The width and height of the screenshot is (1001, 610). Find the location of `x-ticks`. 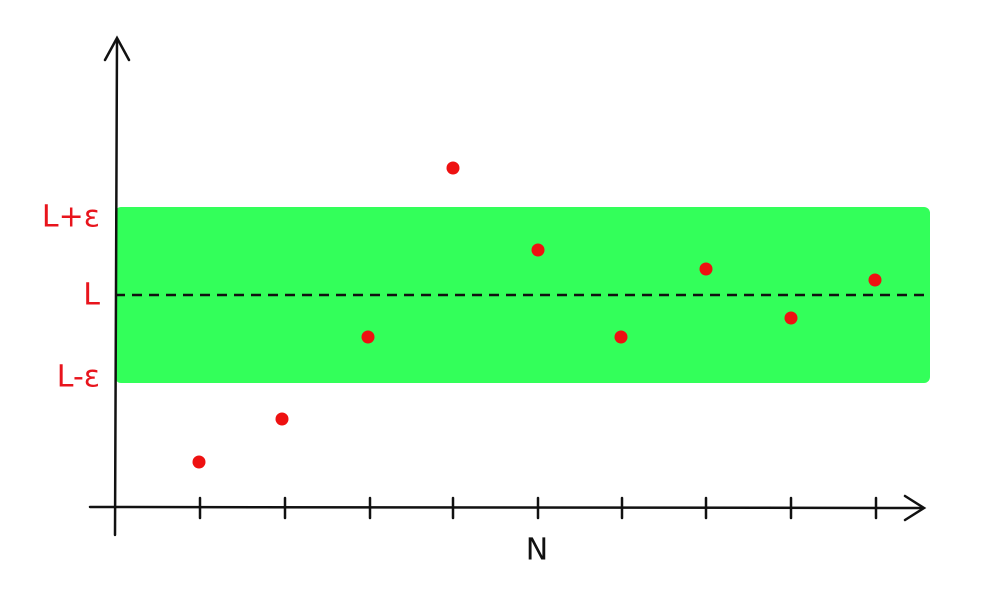

x-ticks is located at coordinates (538, 508).